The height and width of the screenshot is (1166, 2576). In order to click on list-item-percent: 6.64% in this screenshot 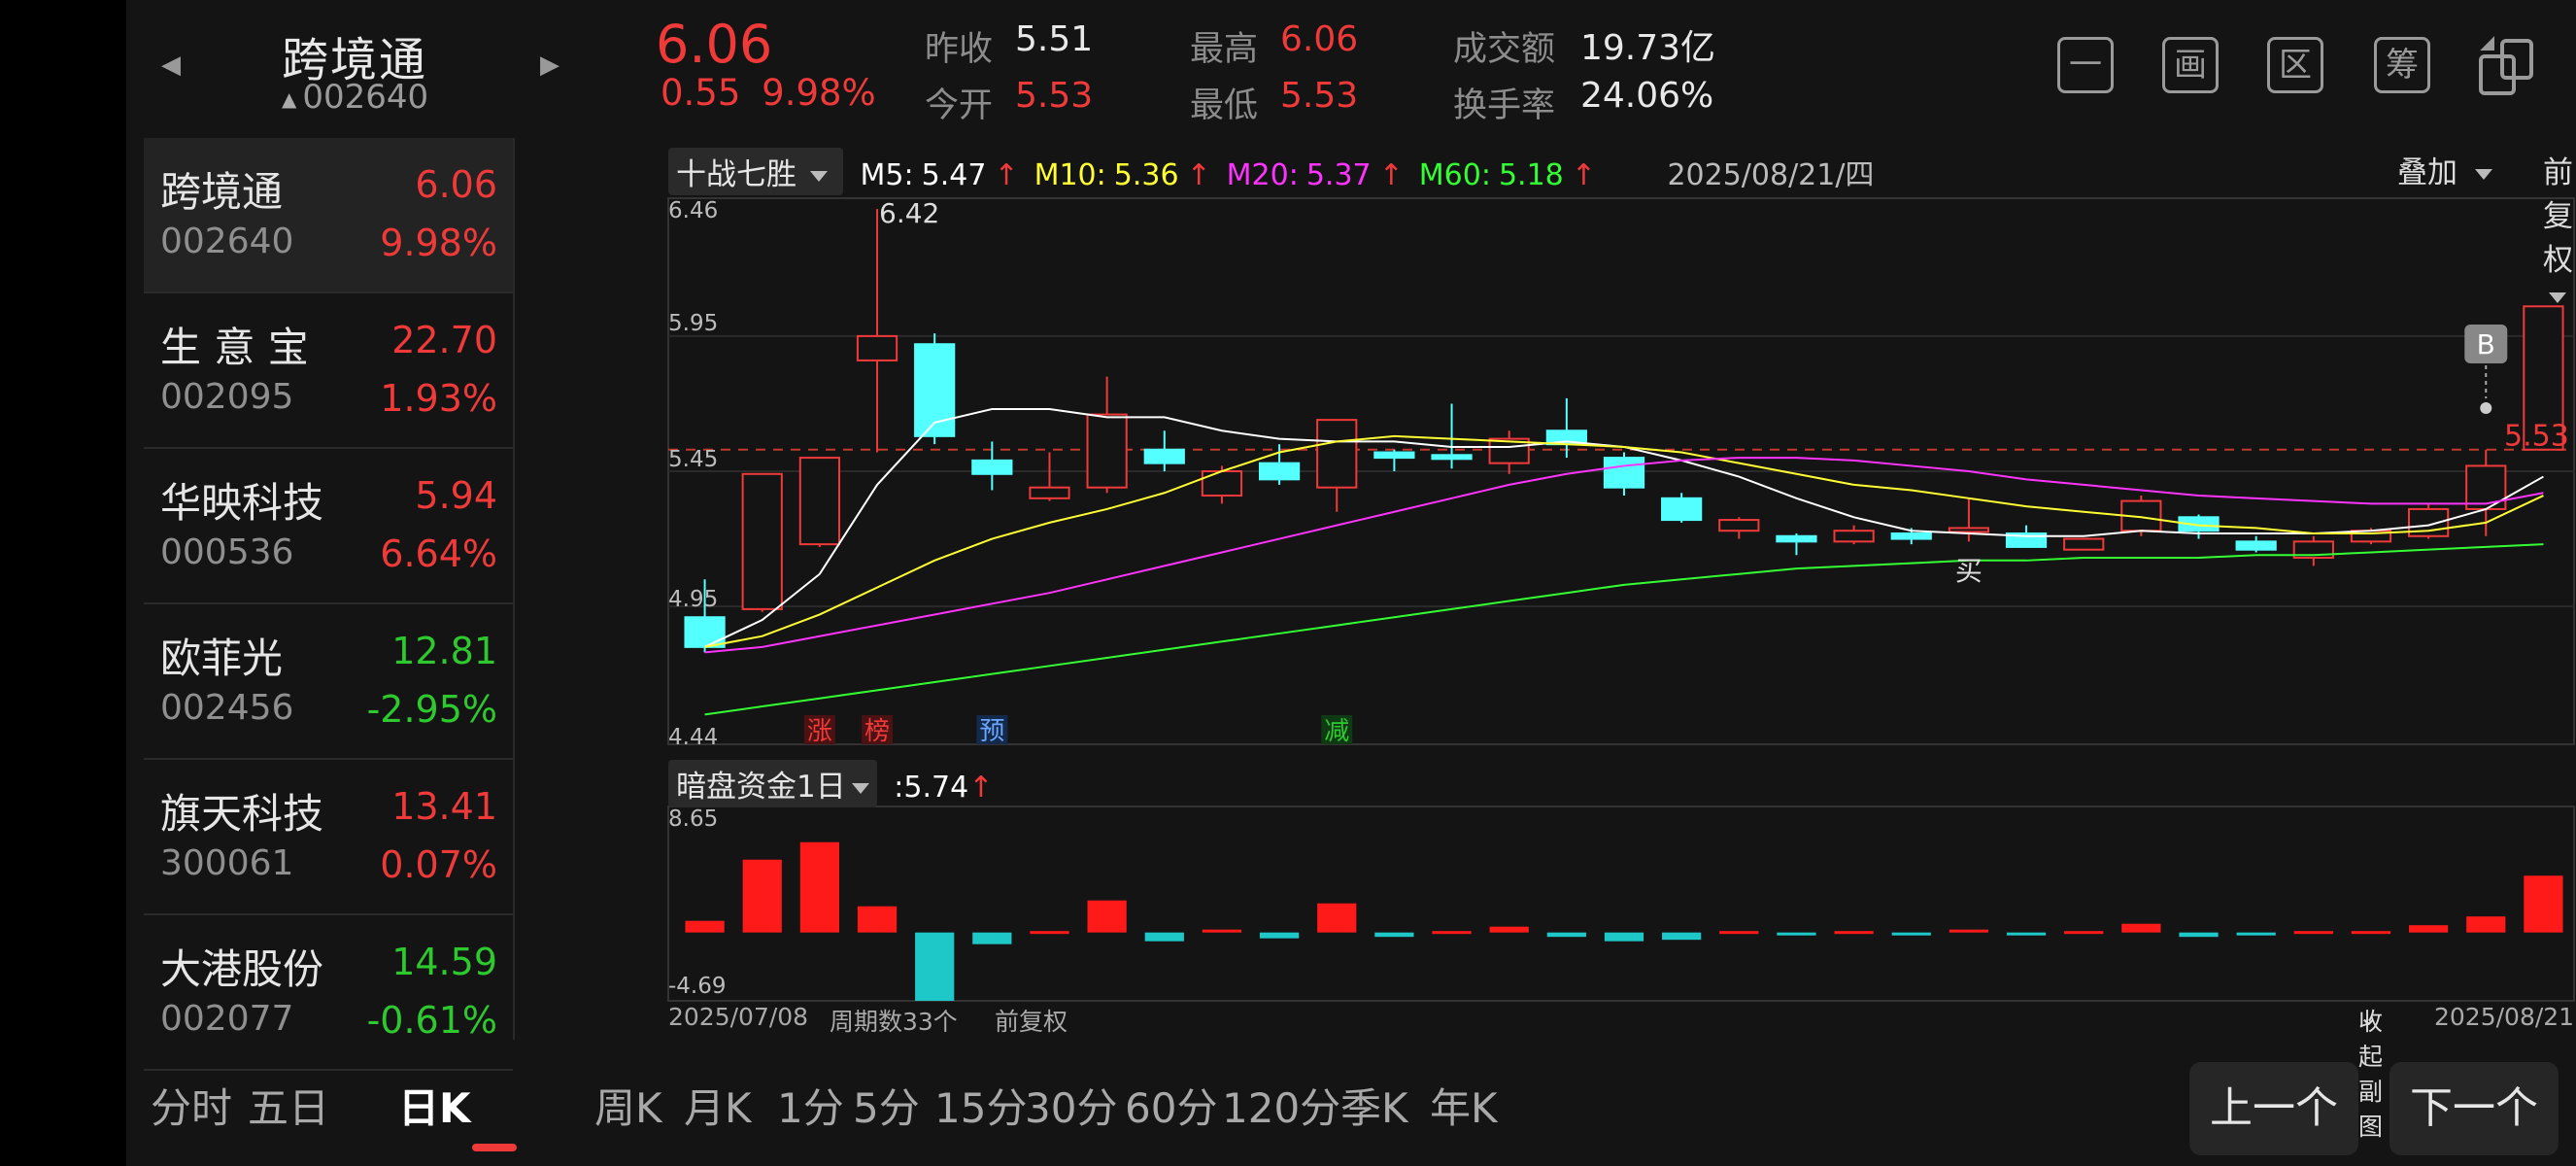, I will do `click(438, 553)`.